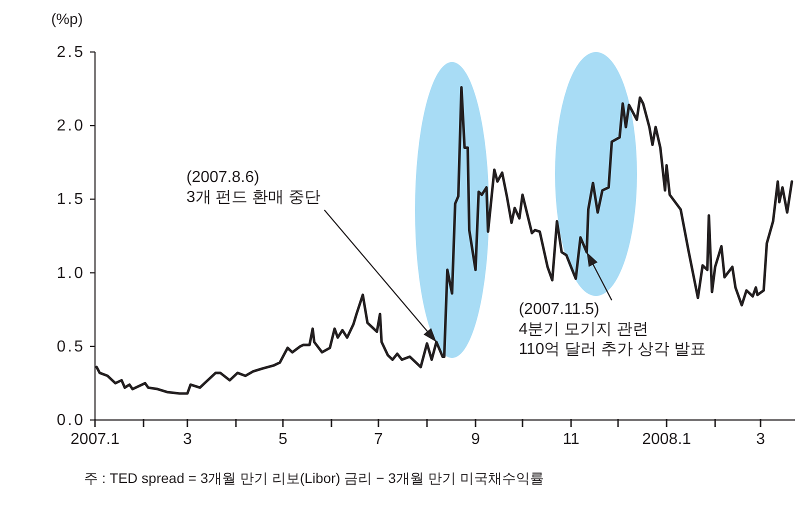 This screenshot has width=799, height=515. What do you see at coordinates (70, 199) in the screenshot?
I see `y-tick-label: 1.5` at bounding box center [70, 199].